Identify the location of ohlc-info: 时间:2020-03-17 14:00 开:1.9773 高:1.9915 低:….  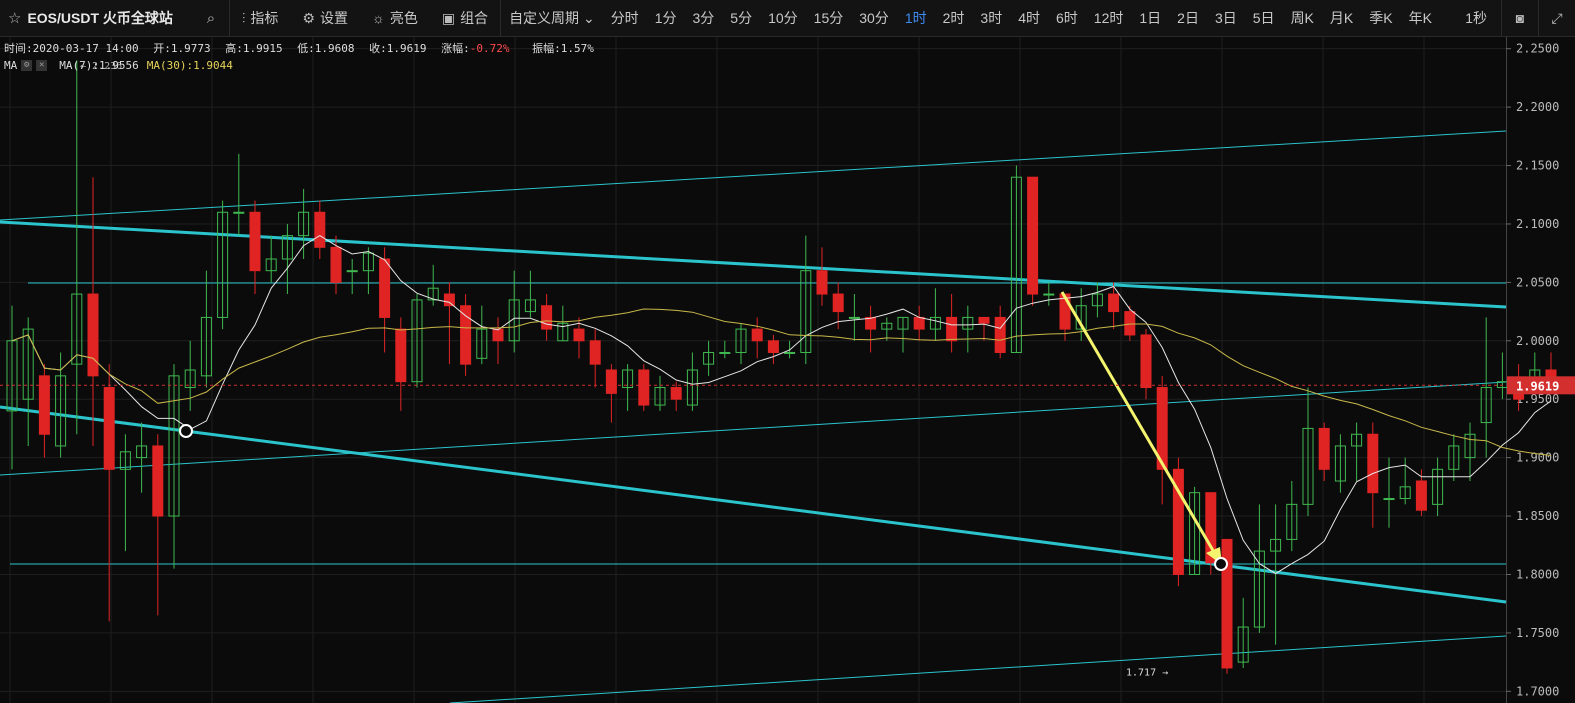
(303, 48).